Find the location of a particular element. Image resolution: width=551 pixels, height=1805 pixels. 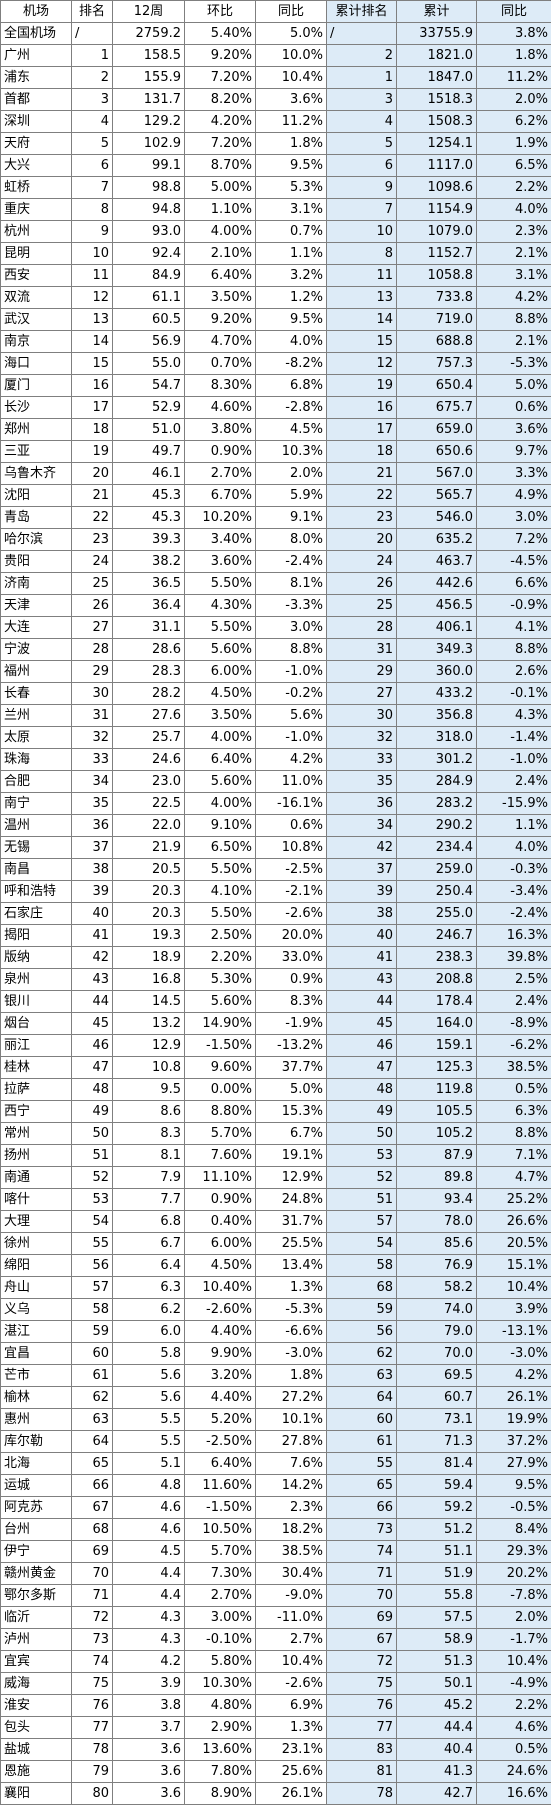

cell-airport: 全国机场 is located at coordinates (36, 33).